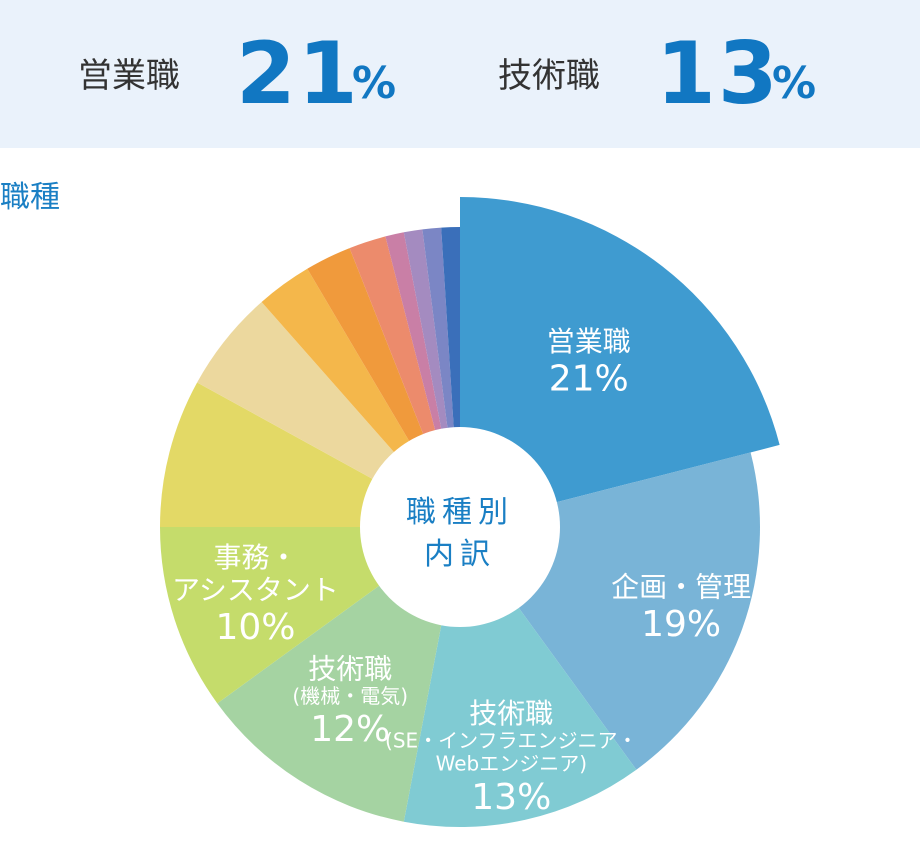 The height and width of the screenshot is (861, 920). I want to click on slice-label-4-line-1: アシスタント, so click(255, 589).